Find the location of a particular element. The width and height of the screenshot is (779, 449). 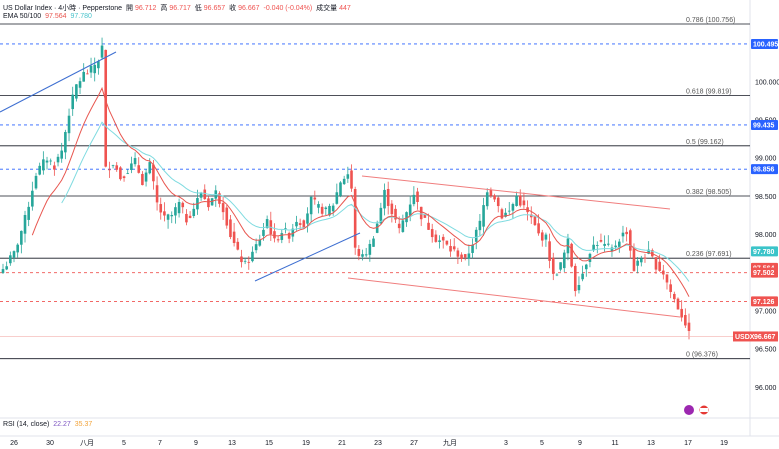

event-icon is located at coordinates (689, 410).